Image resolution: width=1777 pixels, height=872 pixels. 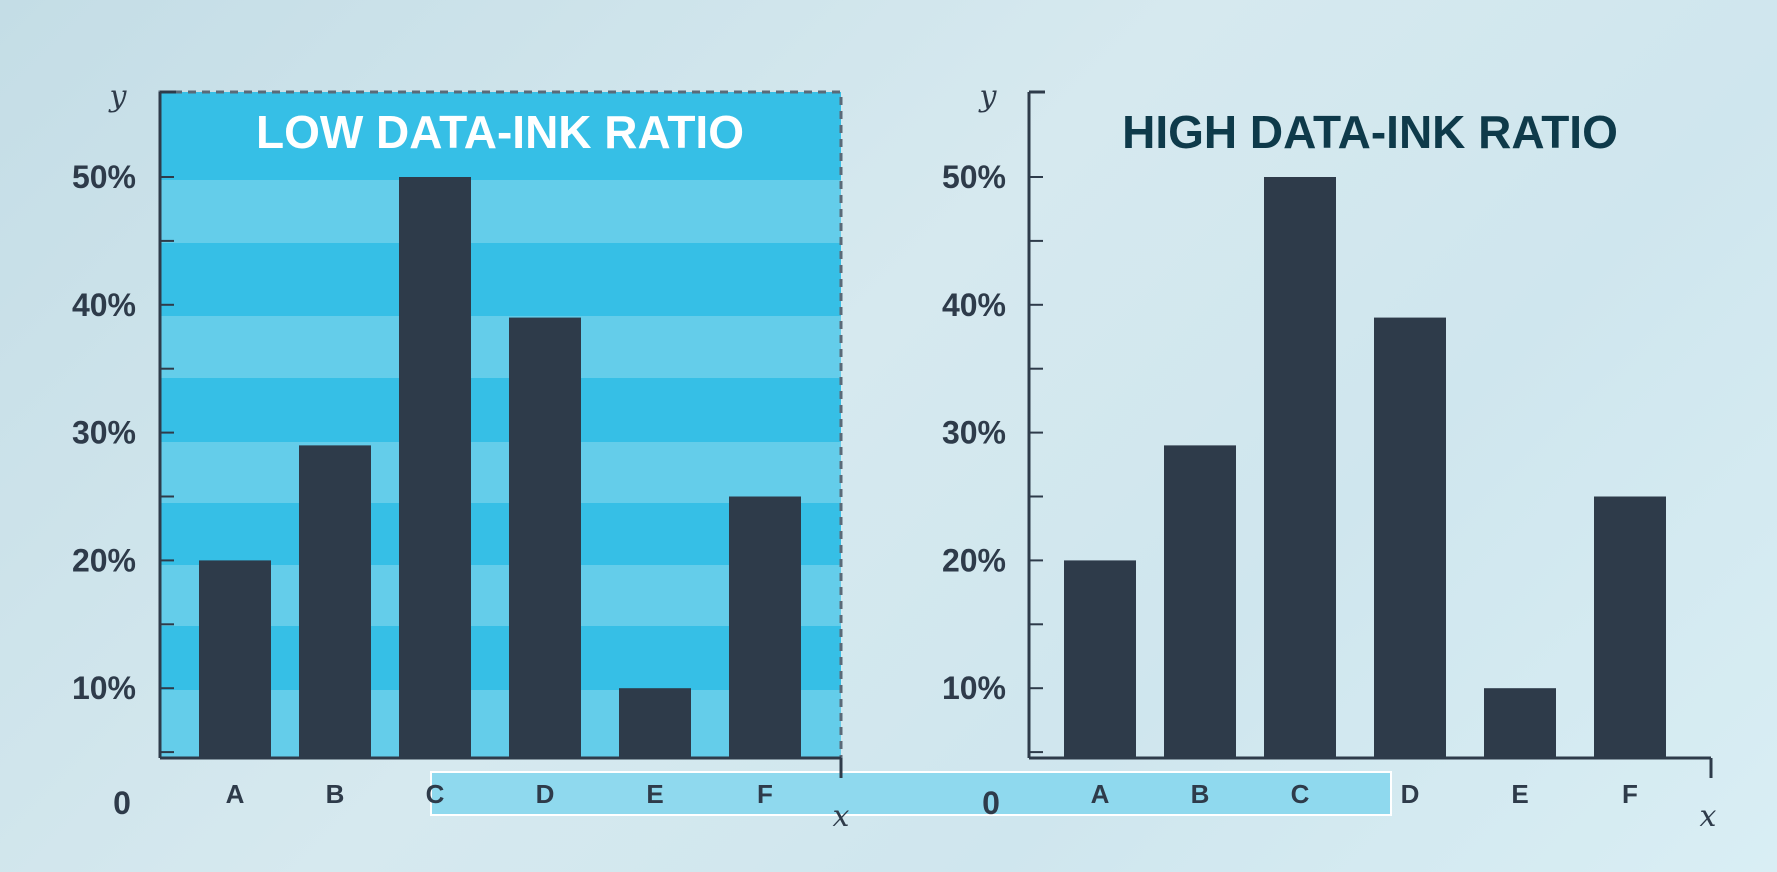 I want to click on high-chart-title: HIGH DATA-INK RATIO, so click(x=1370, y=132).